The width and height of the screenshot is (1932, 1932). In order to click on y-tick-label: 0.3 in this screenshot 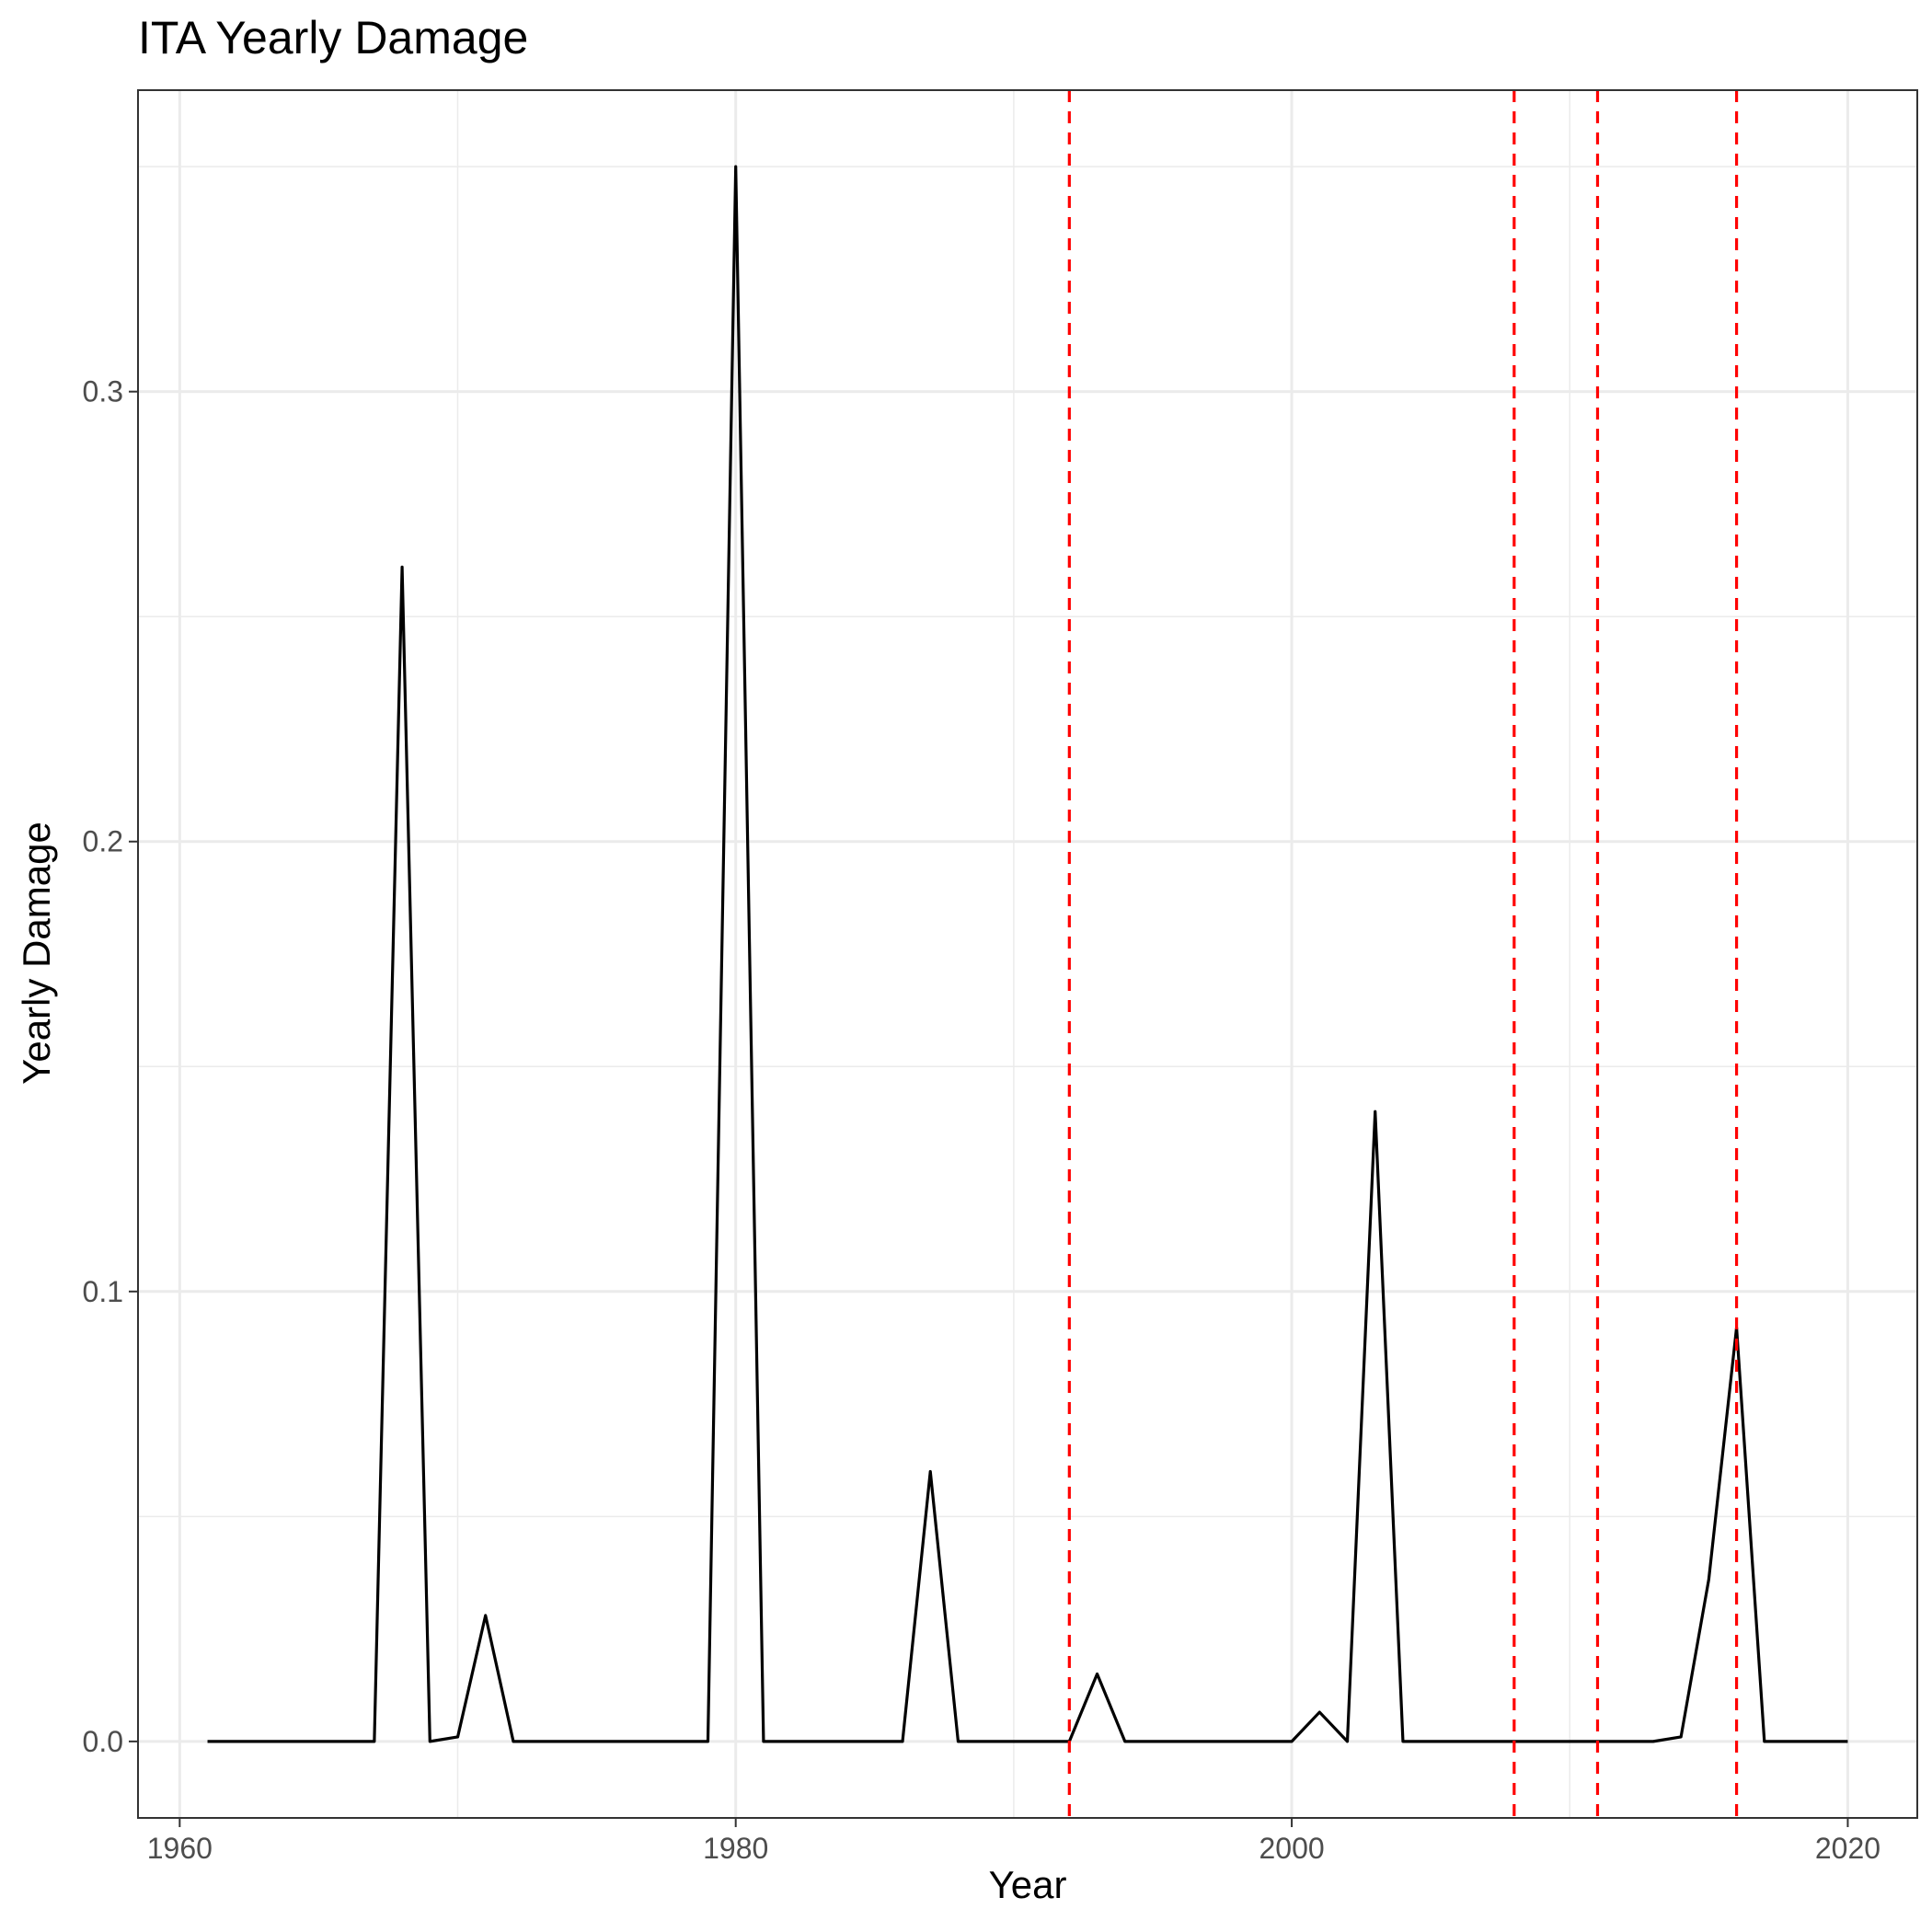, I will do `click(103, 391)`.